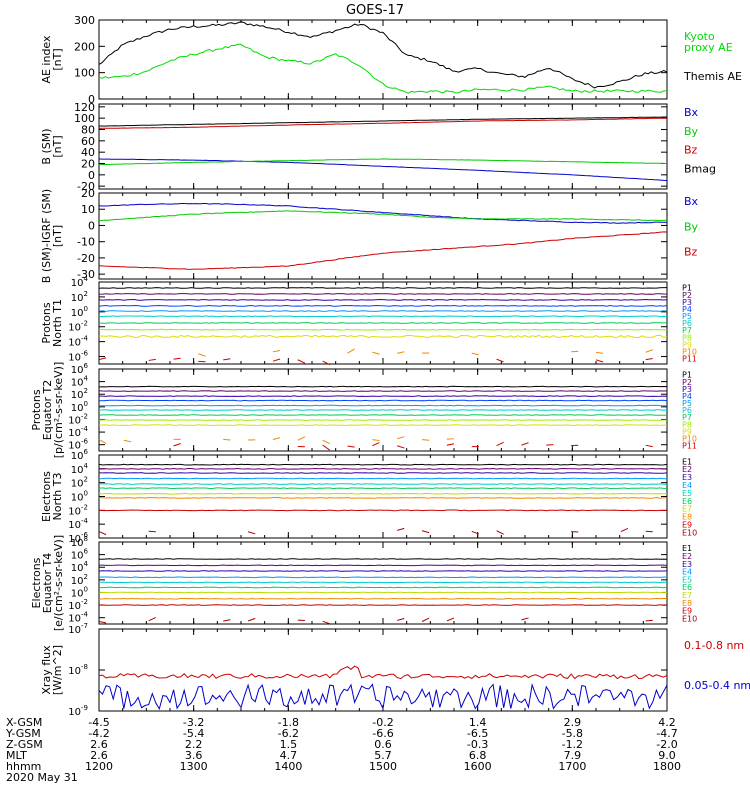  Describe the element at coordinates (383, 420) in the screenshot. I see `series-line-p8` at that location.